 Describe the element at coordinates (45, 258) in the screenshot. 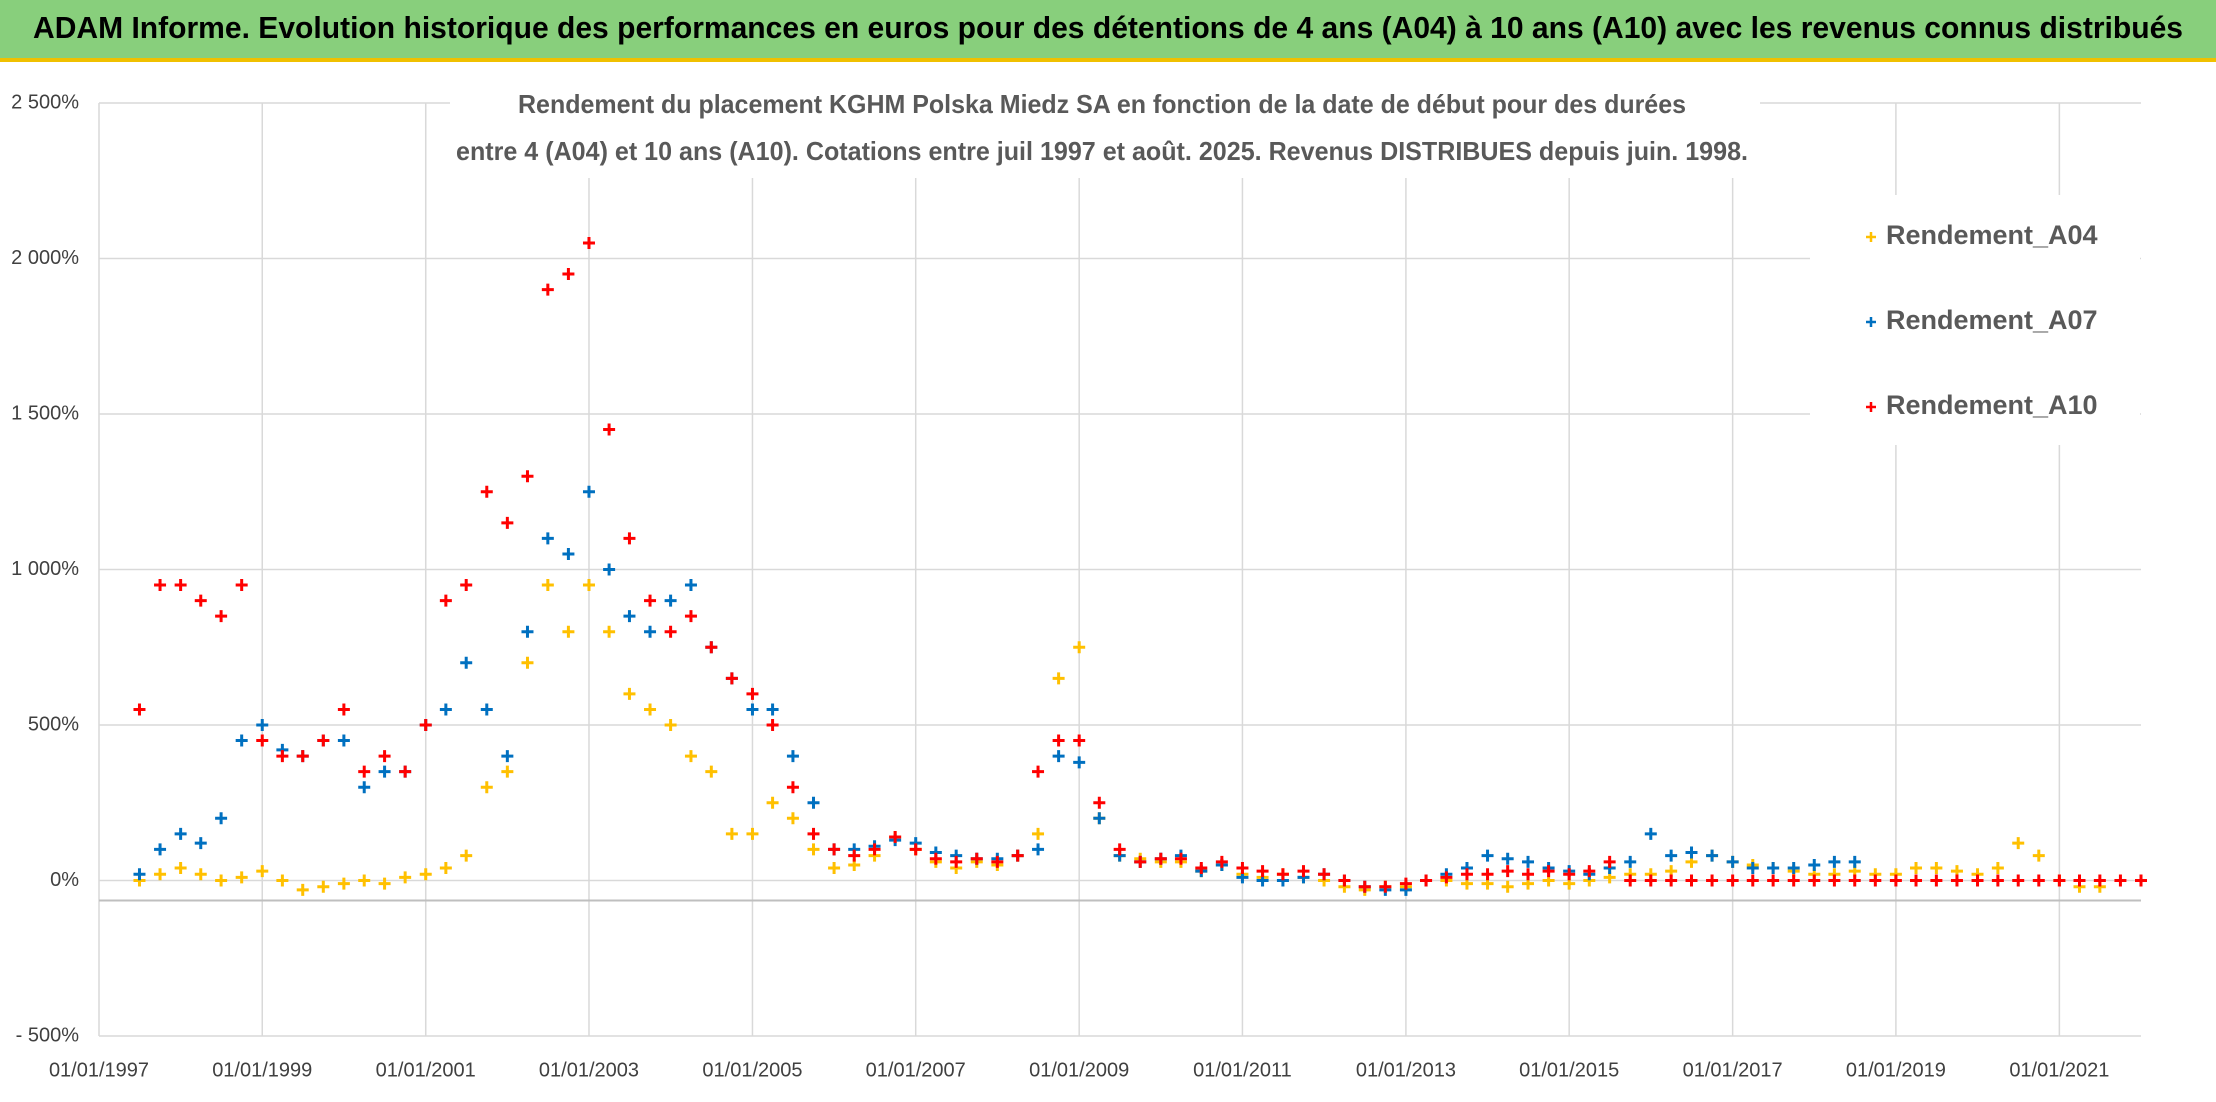

I see `y-tick-label: 2 000%` at that location.